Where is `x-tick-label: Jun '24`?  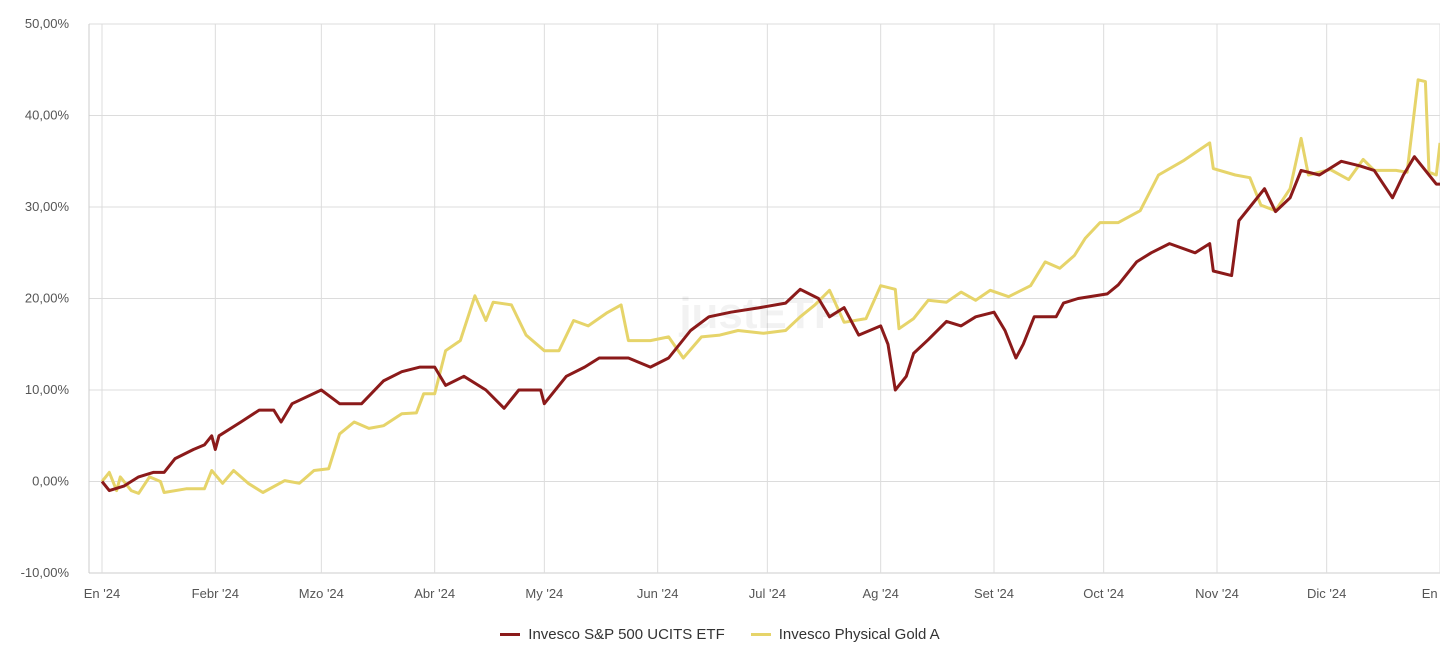
x-tick-label: Jun '24 is located at coordinates (658, 593).